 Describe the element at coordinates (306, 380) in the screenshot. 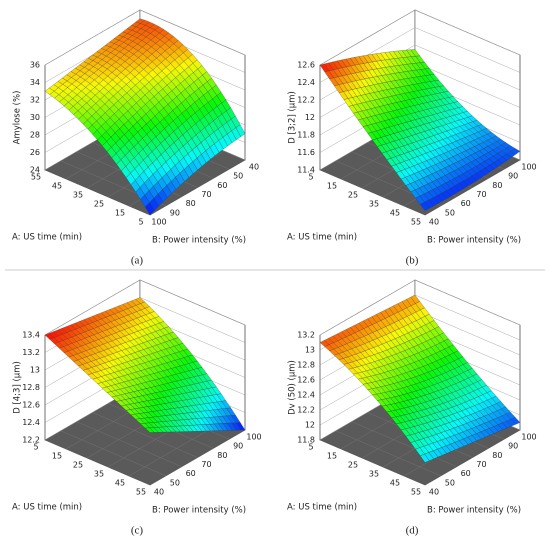

I see `z-tick-label: 12.6` at that location.